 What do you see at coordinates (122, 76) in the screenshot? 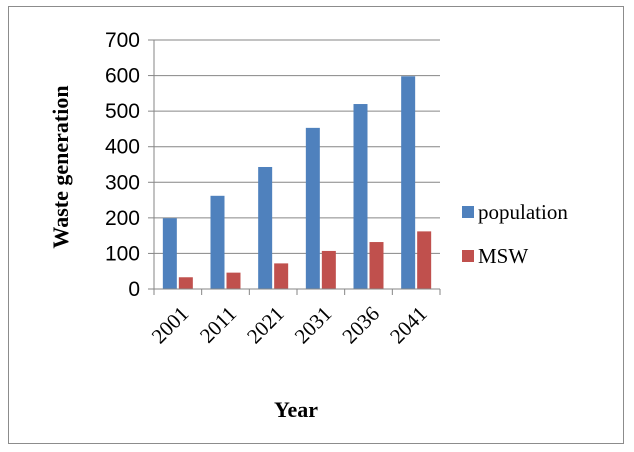
I see `y-tick-label: 600` at bounding box center [122, 76].